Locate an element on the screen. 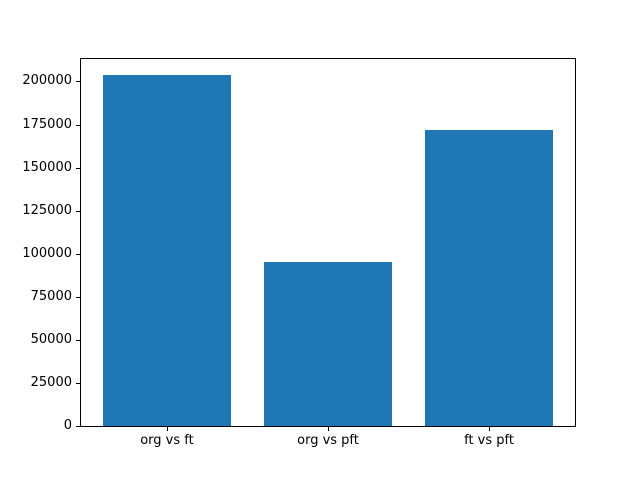 This screenshot has height=480, width=640. y-tick-label: 125000 is located at coordinates (47, 210).